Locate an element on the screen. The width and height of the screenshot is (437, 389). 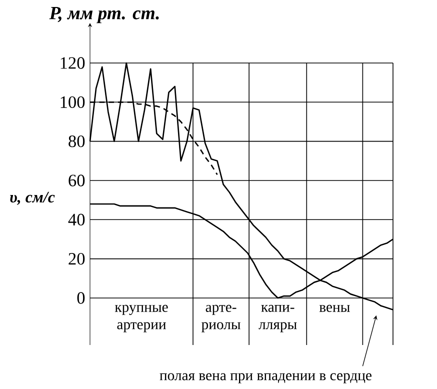
y-tick-label: 60 is located at coordinates (76, 180).